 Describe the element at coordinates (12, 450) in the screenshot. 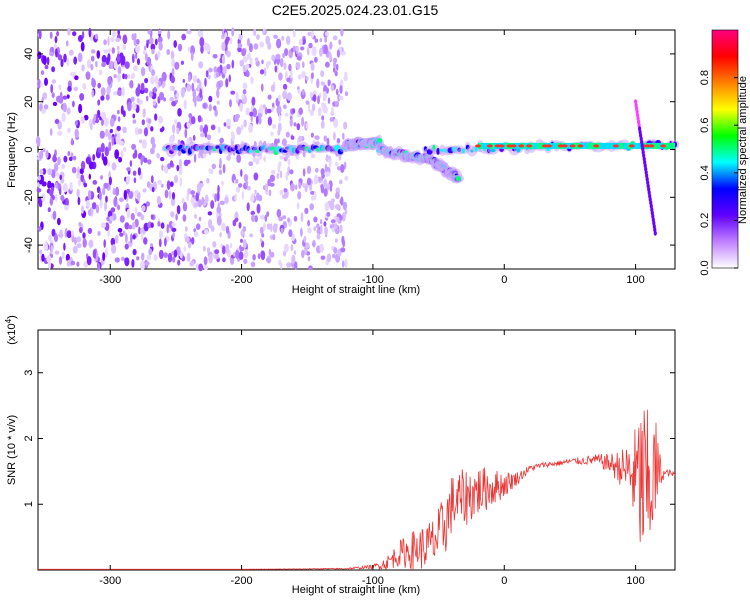

I see `snr-ylabel: SNR (10 * v/v)` at that location.